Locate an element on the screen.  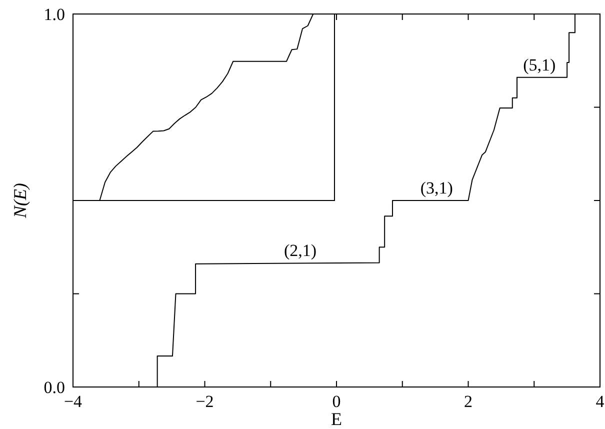
x-tick-label: 2 is located at coordinates (468, 401).